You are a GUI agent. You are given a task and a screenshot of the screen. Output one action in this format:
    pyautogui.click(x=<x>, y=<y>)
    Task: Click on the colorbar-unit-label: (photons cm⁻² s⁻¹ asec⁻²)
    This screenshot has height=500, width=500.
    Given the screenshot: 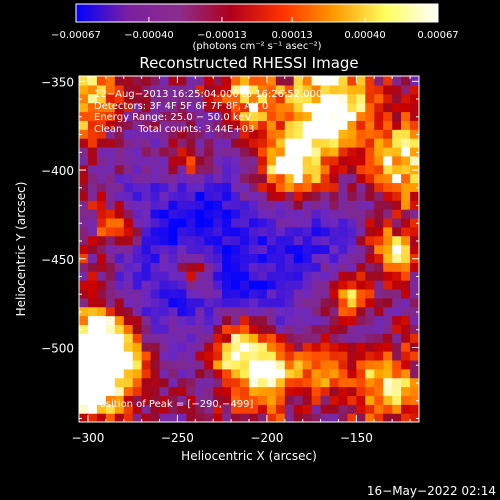 What is the action you would take?
    pyautogui.click(x=256, y=46)
    